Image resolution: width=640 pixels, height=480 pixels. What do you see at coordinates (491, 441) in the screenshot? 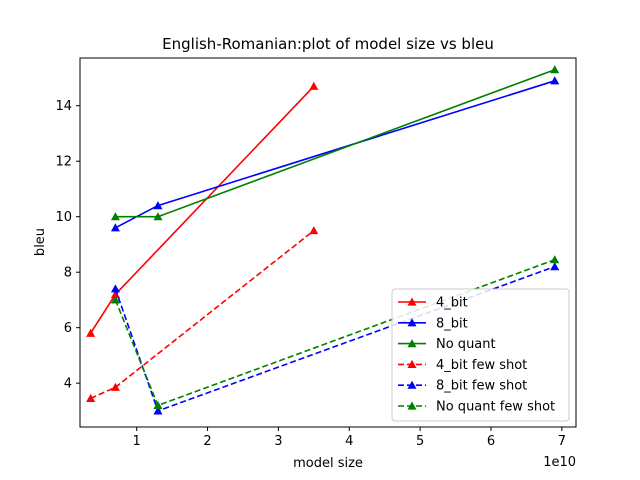
I see `x-tick-label: 6` at bounding box center [491, 441].